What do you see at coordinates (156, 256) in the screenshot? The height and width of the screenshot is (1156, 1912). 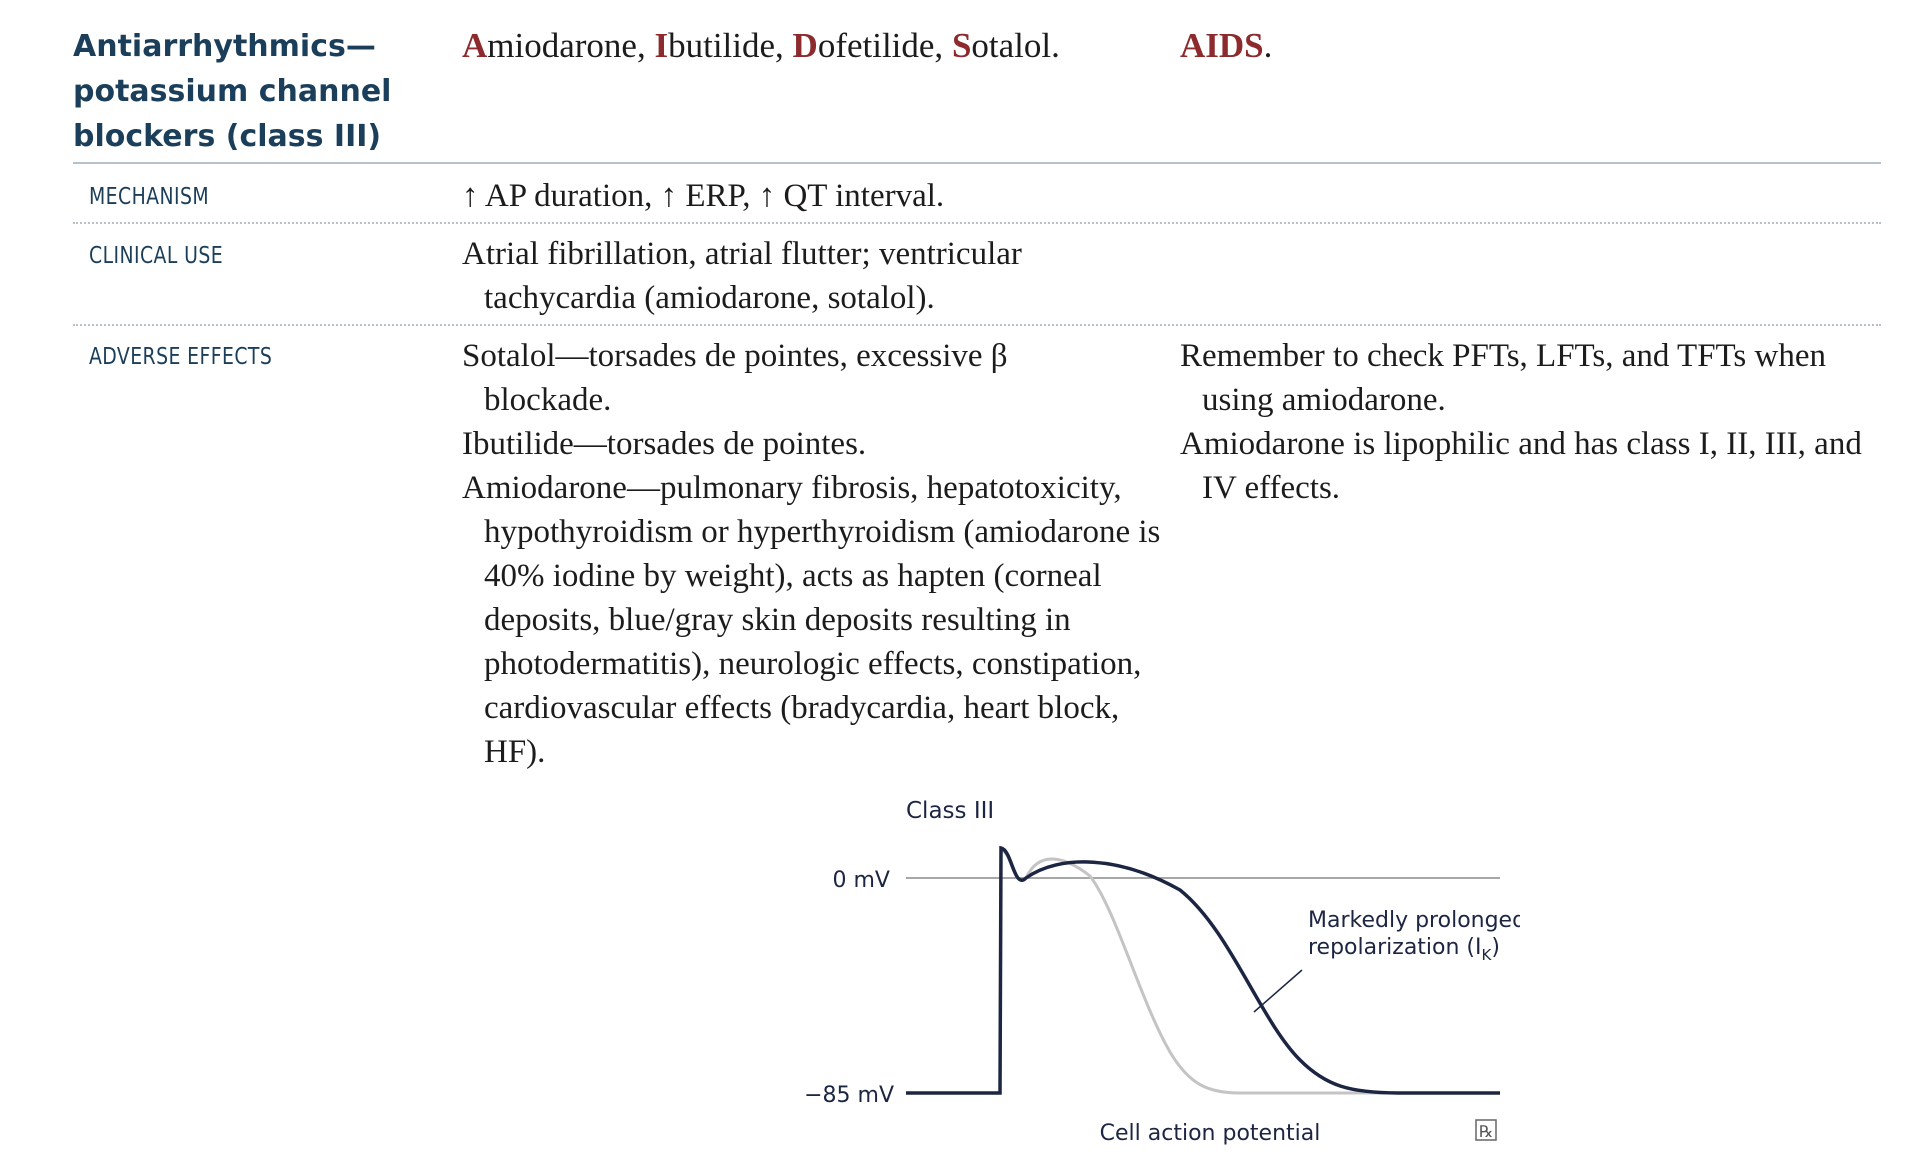 I see `clinical-use-label: CLINICAL USE` at bounding box center [156, 256].